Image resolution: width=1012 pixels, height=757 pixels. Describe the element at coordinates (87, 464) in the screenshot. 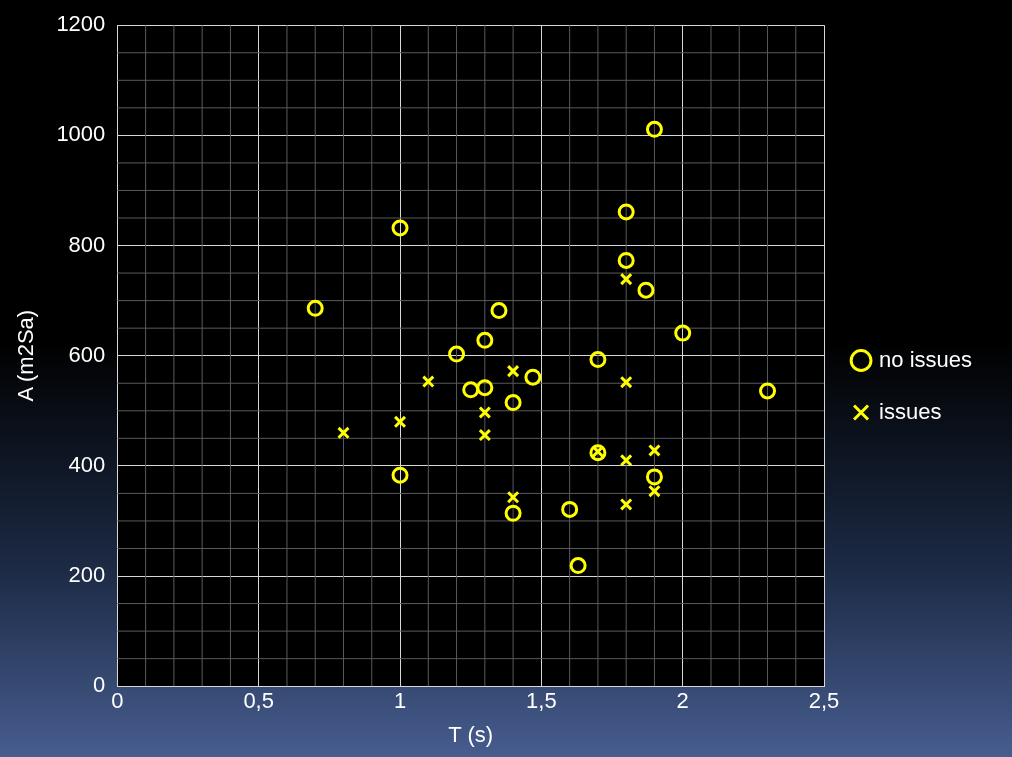

I see `y-tick-label: 400` at that location.